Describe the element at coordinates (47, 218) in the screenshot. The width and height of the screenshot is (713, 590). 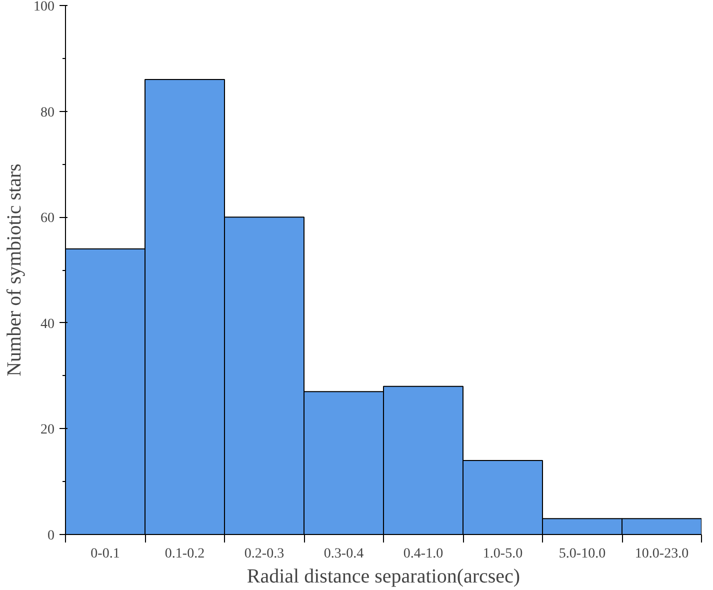
I see `y-tick-label: 60` at that location.